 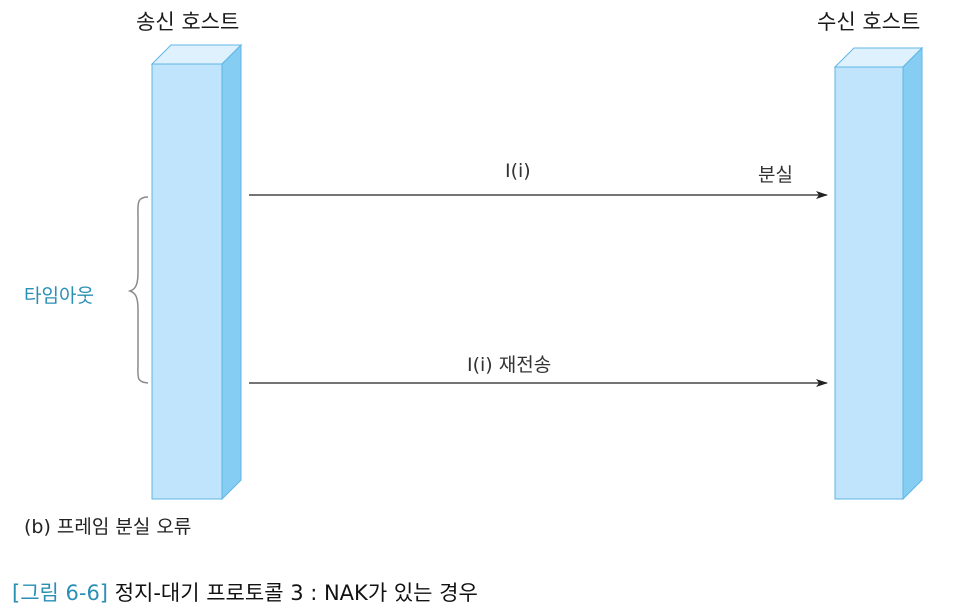 What do you see at coordinates (509, 365) in the screenshot?
I see `frame-label-retransmit: I(i) 재전송` at bounding box center [509, 365].